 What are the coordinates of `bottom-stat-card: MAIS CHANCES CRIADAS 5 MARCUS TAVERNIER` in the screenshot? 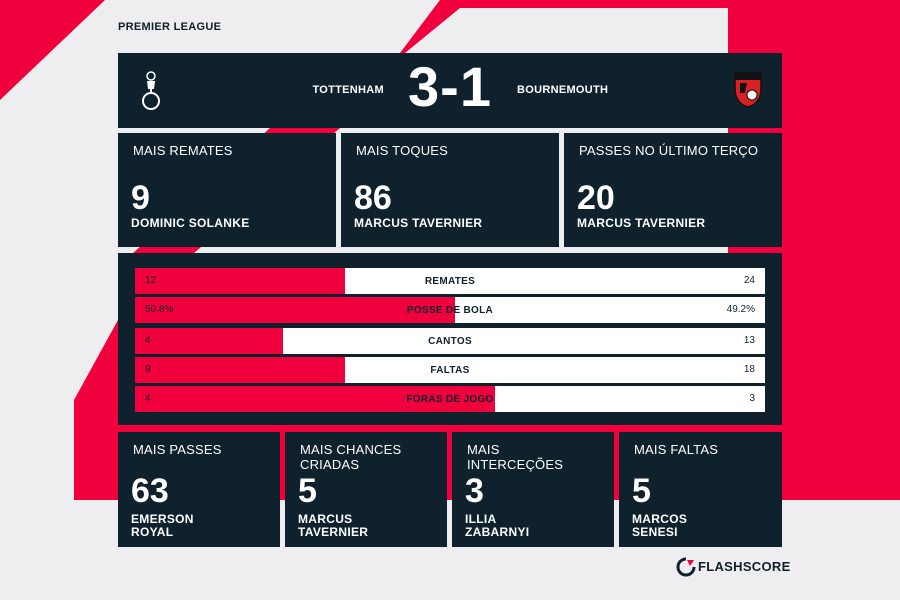 It's located at (366, 489).